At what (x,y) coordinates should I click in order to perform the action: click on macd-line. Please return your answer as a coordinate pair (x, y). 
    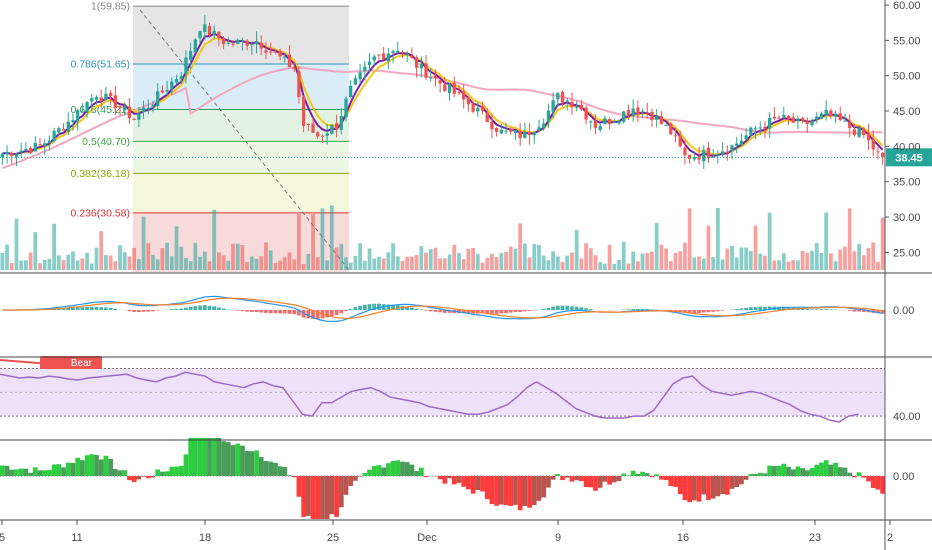
    Looking at the image, I should click on (442, 309).